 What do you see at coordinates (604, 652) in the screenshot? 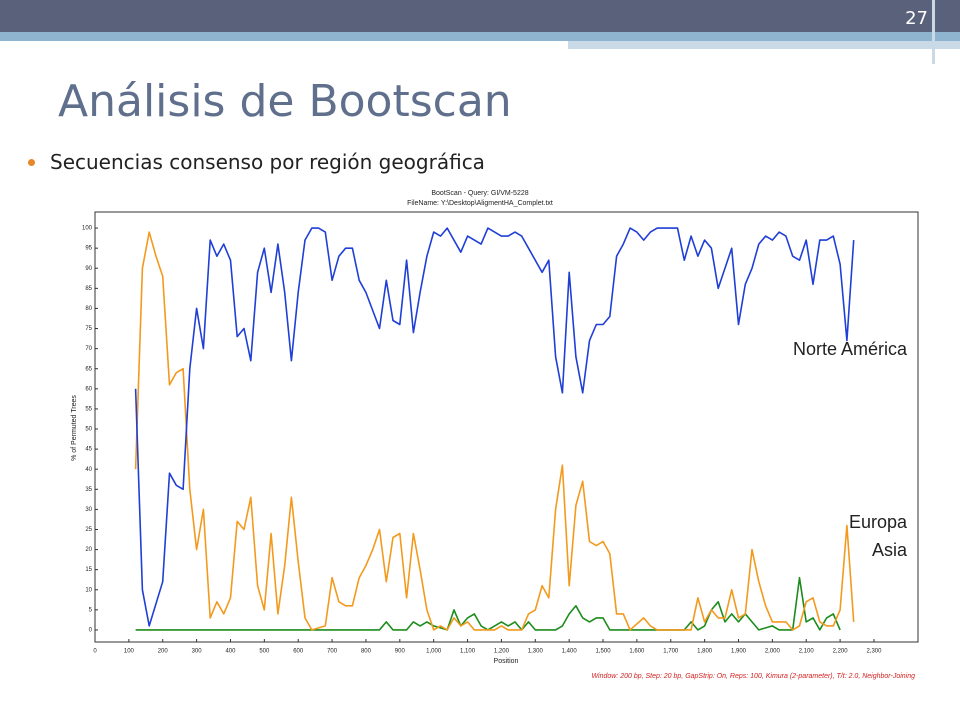
I see `x-tick-label: 1,500` at bounding box center [604, 652].